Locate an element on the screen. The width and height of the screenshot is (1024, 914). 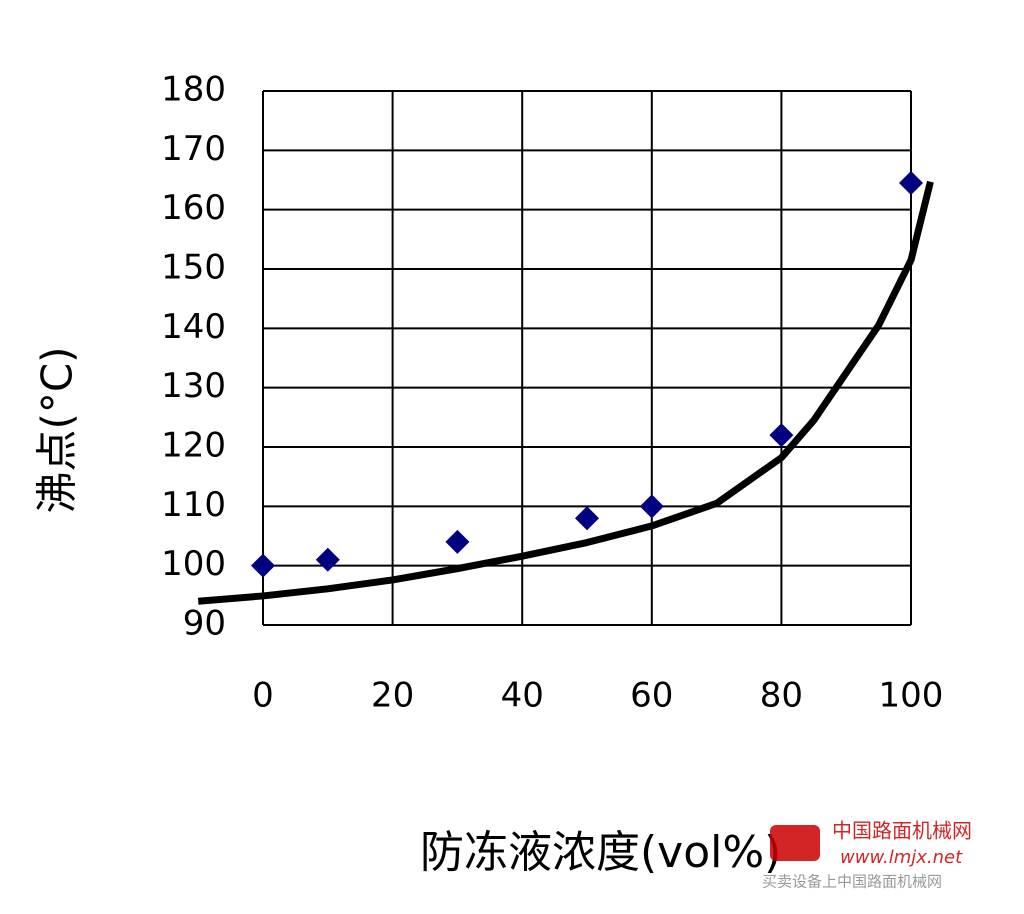
x-axis-title: 防冻液浓度(vol%) is located at coordinates (600, 852).